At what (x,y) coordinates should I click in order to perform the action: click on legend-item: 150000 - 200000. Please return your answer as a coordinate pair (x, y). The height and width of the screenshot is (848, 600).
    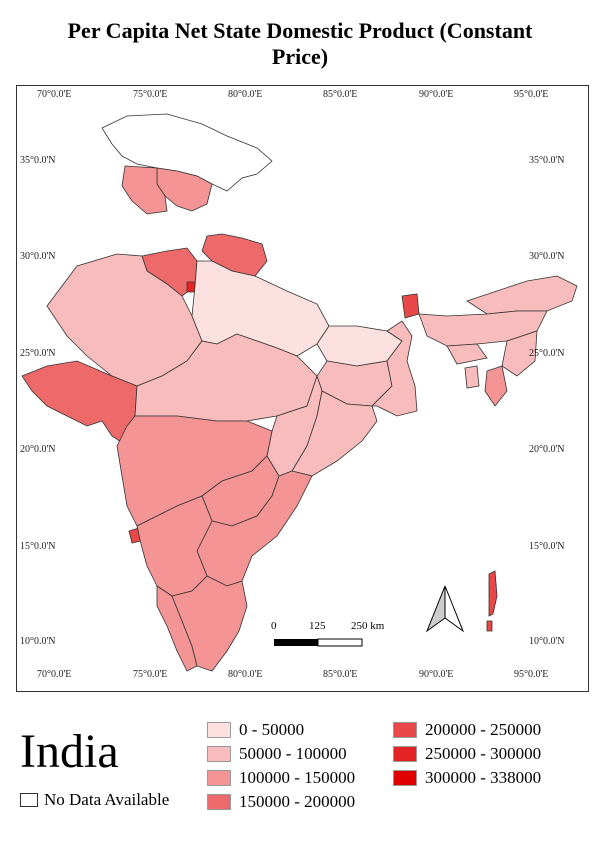
    Looking at the image, I should click on (281, 802).